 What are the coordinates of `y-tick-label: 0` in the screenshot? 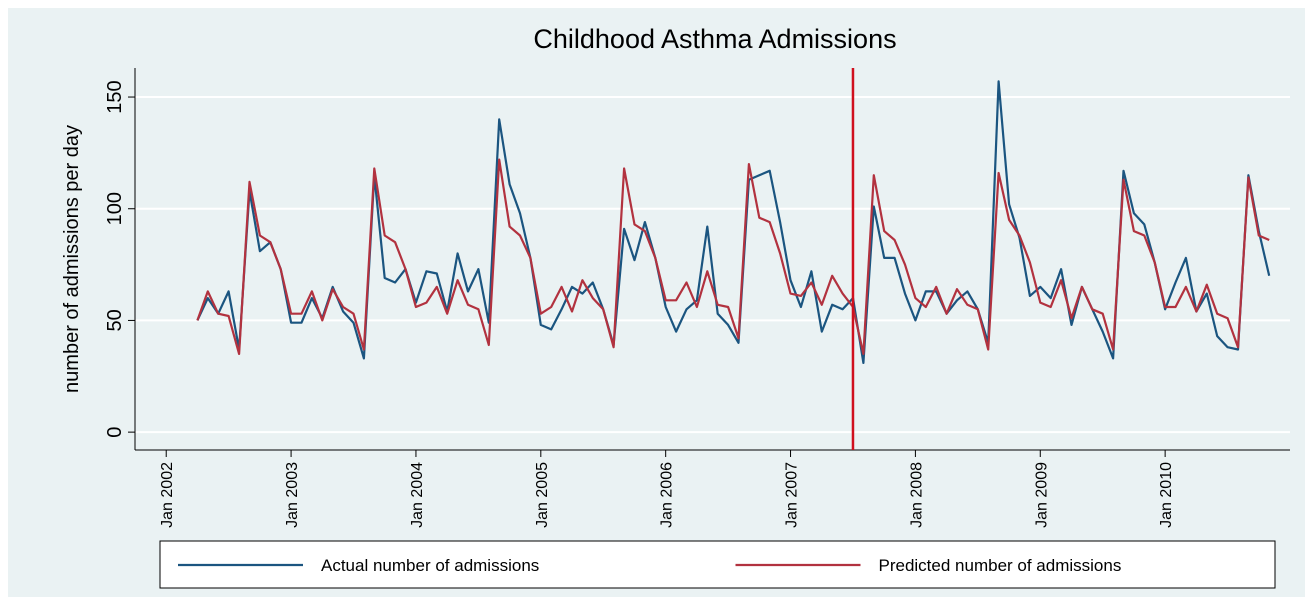 It's located at (115, 432).